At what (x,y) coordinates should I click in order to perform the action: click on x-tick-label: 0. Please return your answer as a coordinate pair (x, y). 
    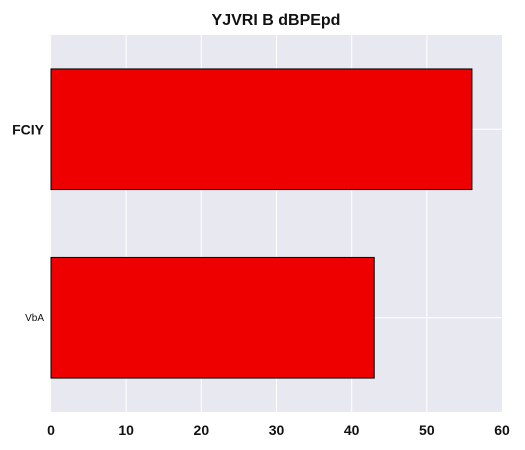
    Looking at the image, I should click on (51, 430).